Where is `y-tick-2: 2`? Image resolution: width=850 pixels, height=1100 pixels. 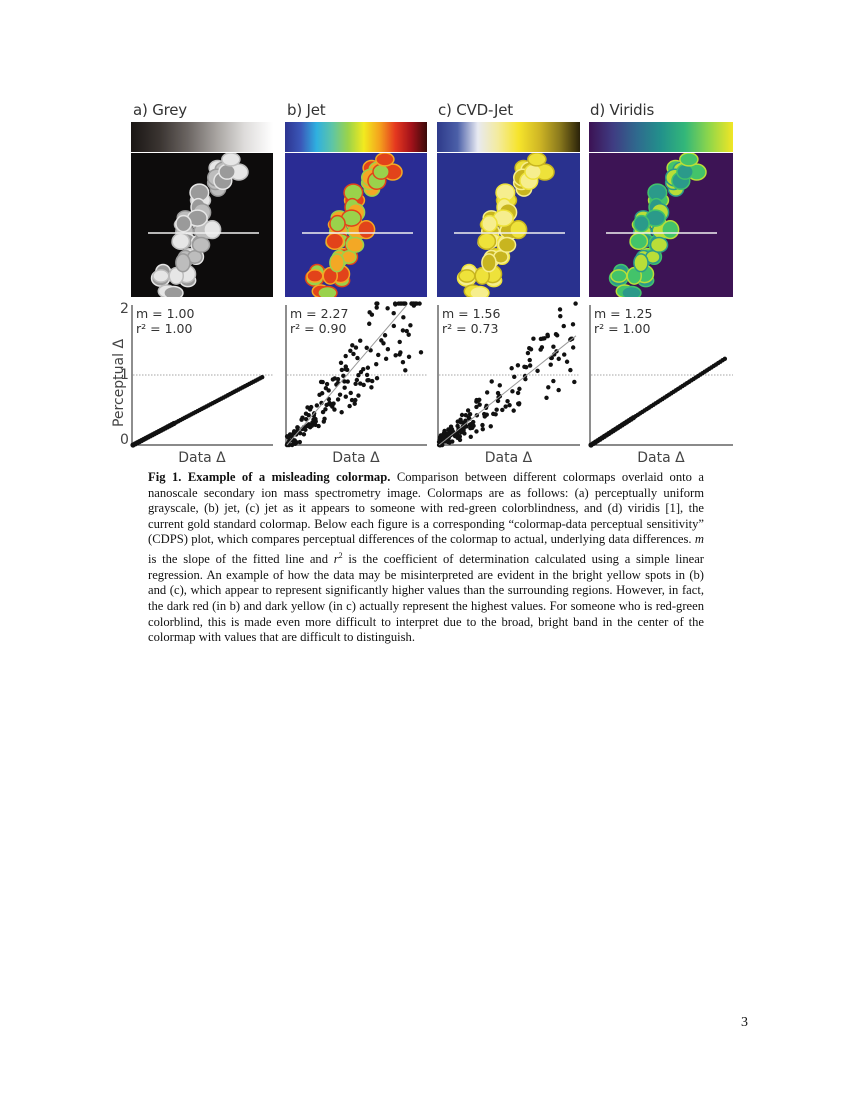 y-tick-2: 2 is located at coordinates (124, 309).